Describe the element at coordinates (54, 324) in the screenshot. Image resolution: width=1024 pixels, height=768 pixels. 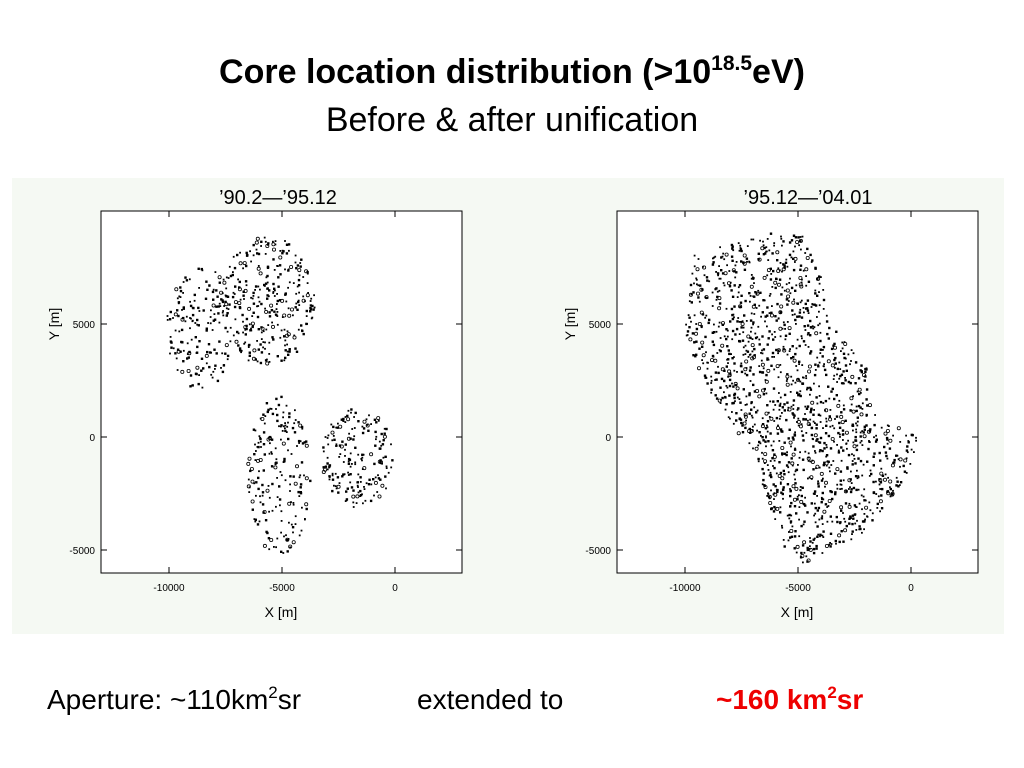
I see `chart-left-ylabel: Y [m]` at that location.